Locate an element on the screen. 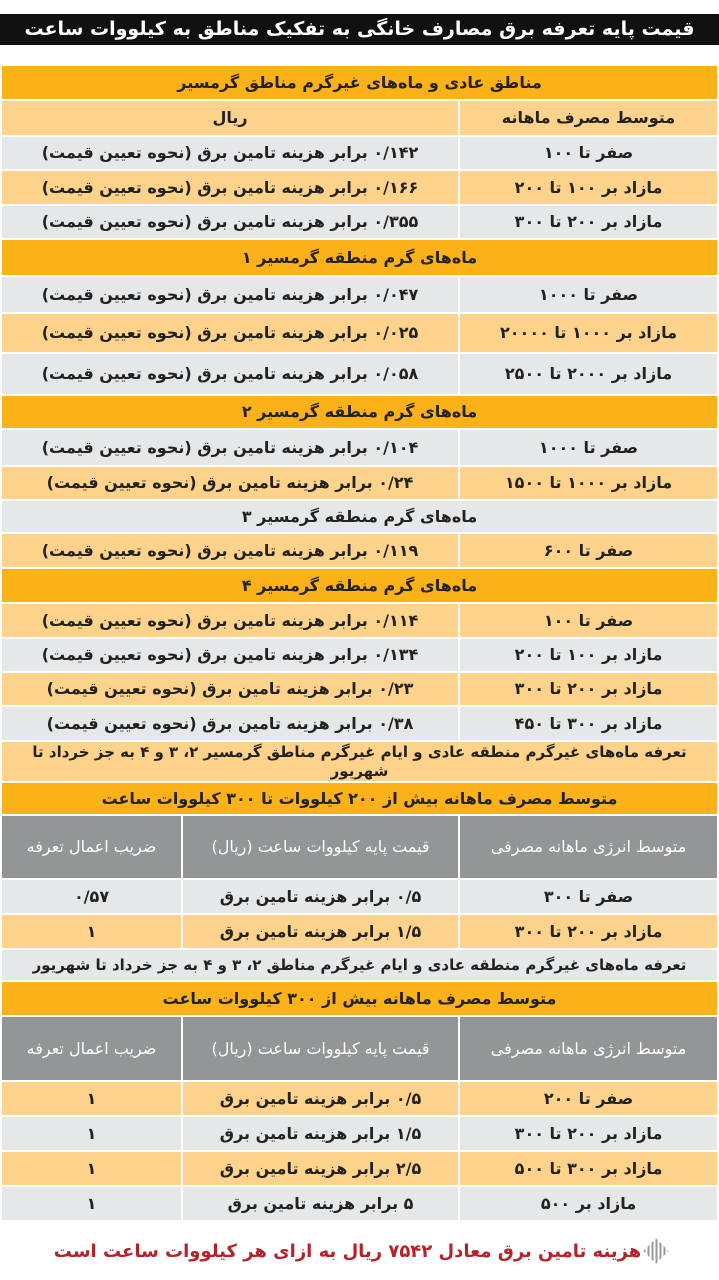 This screenshot has width=719, height=1280. table-row: مازاد بر ۵۰۰ ۵ برابر هزینه تامین برق ۱ is located at coordinates (359, 1203).